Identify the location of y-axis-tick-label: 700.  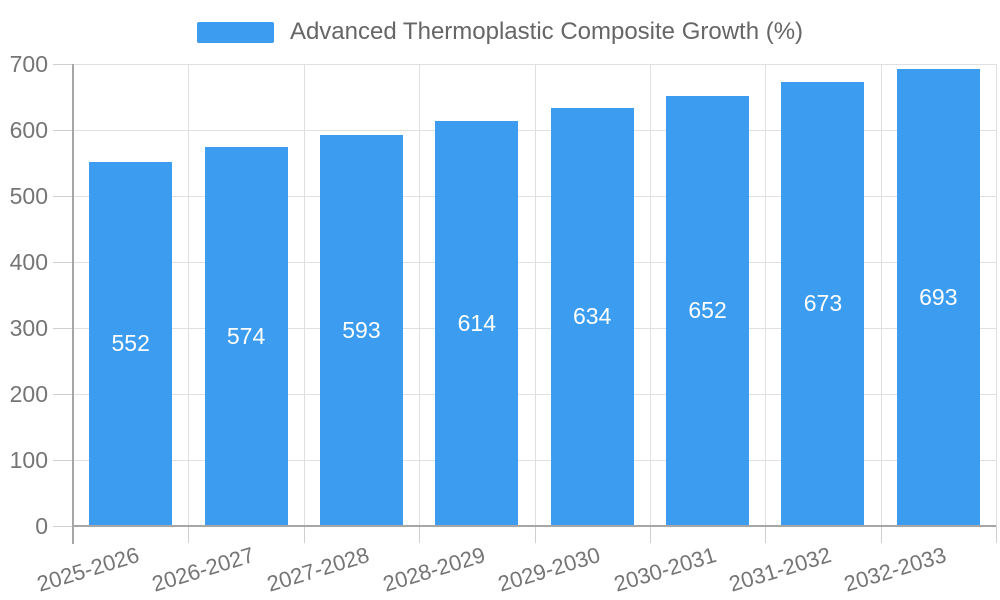
(28, 64).